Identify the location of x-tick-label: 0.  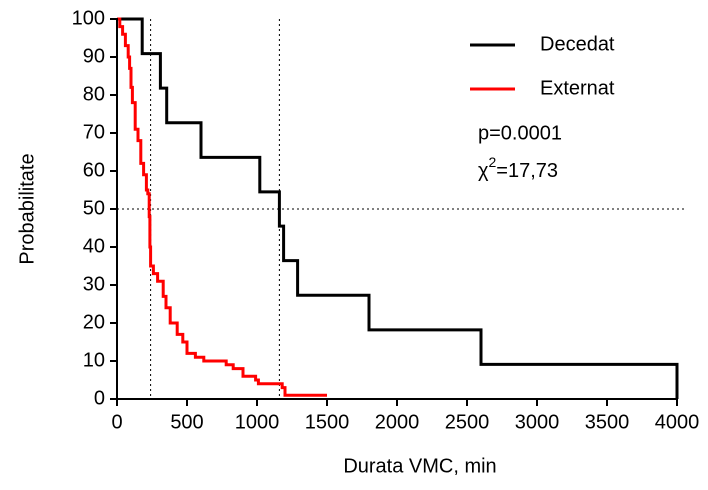
(116, 422).